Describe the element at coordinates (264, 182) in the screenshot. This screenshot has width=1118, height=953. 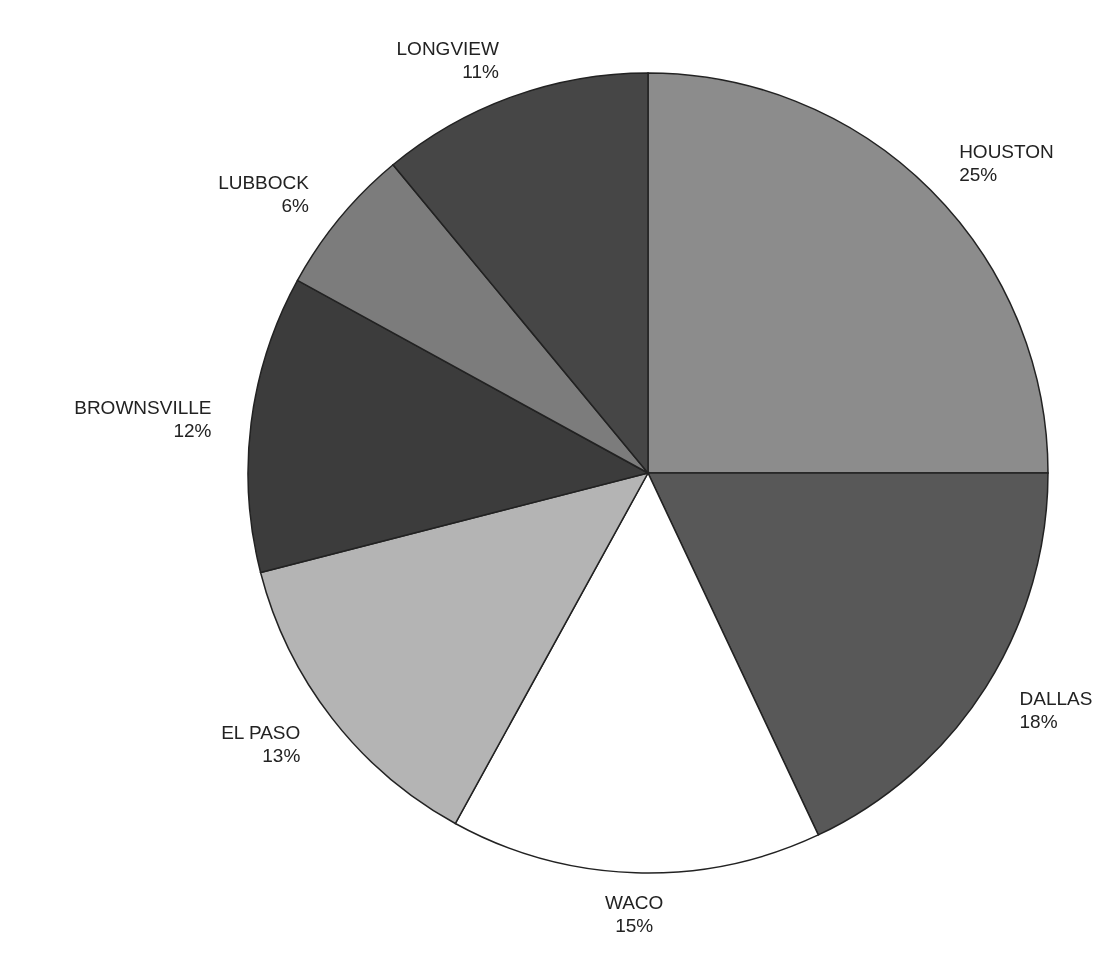
I see `slice-label: LUBBOCK` at that location.